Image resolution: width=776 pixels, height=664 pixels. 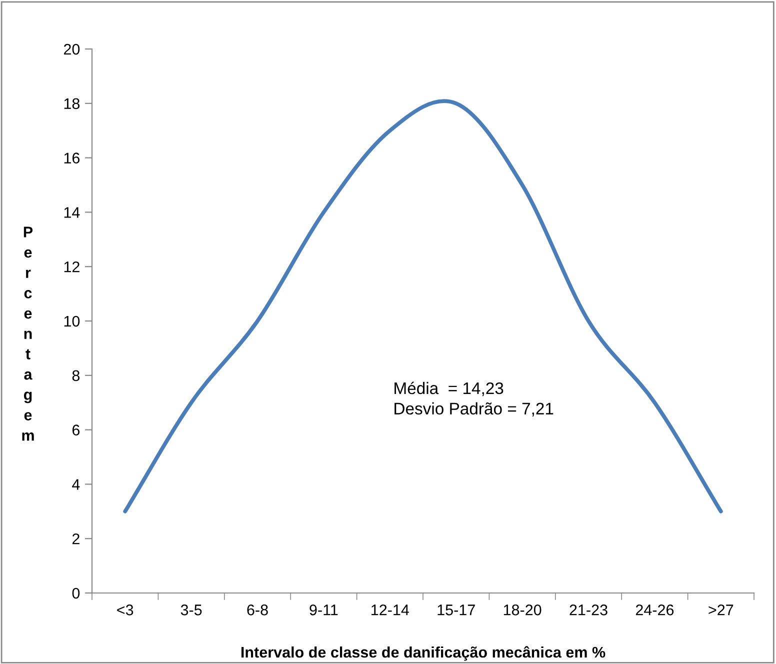 What do you see at coordinates (589, 610) in the screenshot?
I see `x-tick-label: 21-23` at bounding box center [589, 610].